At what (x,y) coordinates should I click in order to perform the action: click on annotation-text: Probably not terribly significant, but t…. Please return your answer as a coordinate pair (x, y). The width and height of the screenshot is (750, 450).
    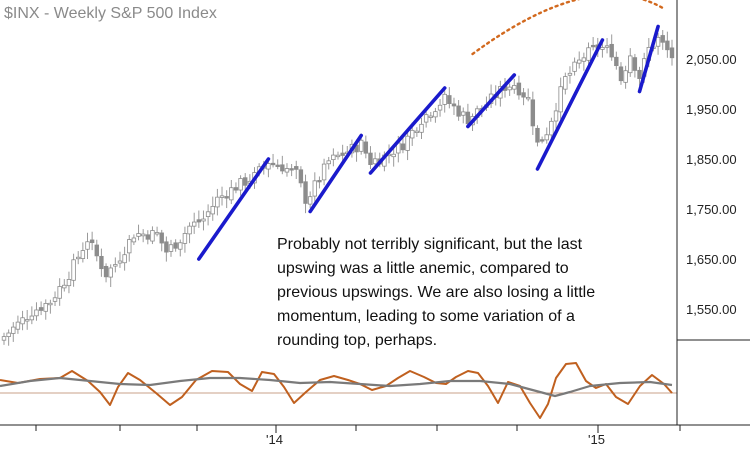
    Looking at the image, I should click on (436, 292).